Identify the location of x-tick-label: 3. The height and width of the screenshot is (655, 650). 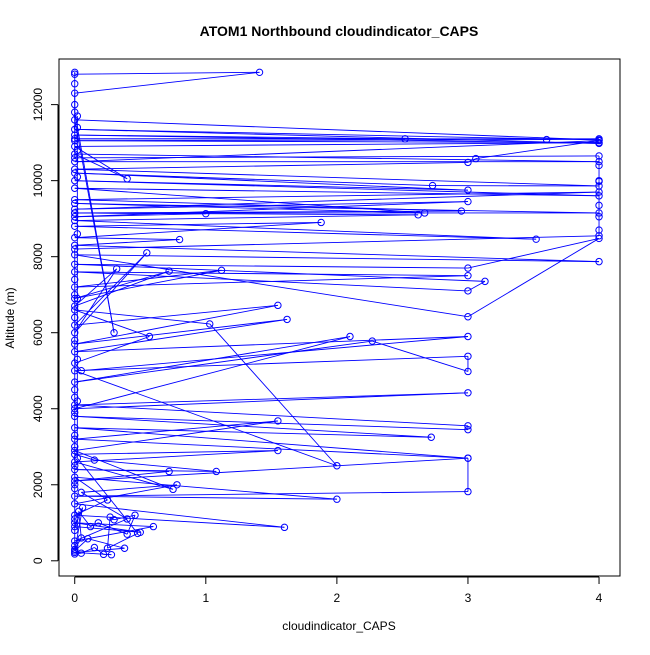
(468, 598).